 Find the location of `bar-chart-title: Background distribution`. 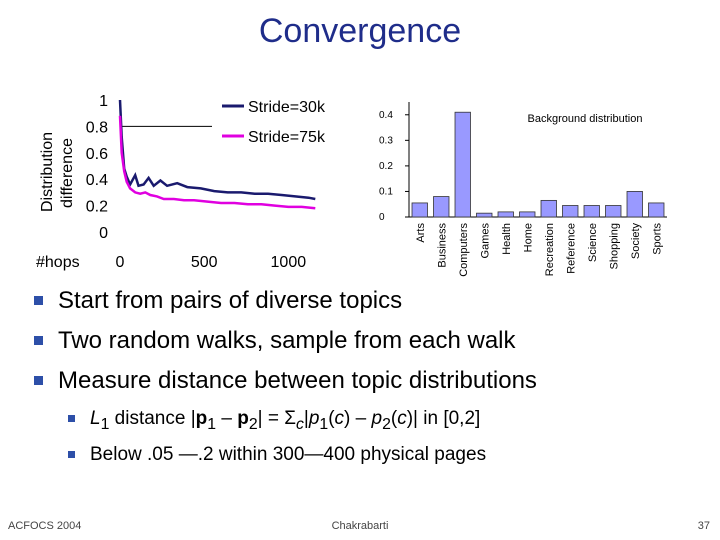

bar-chart-title: Background distribution is located at coordinates (585, 119).